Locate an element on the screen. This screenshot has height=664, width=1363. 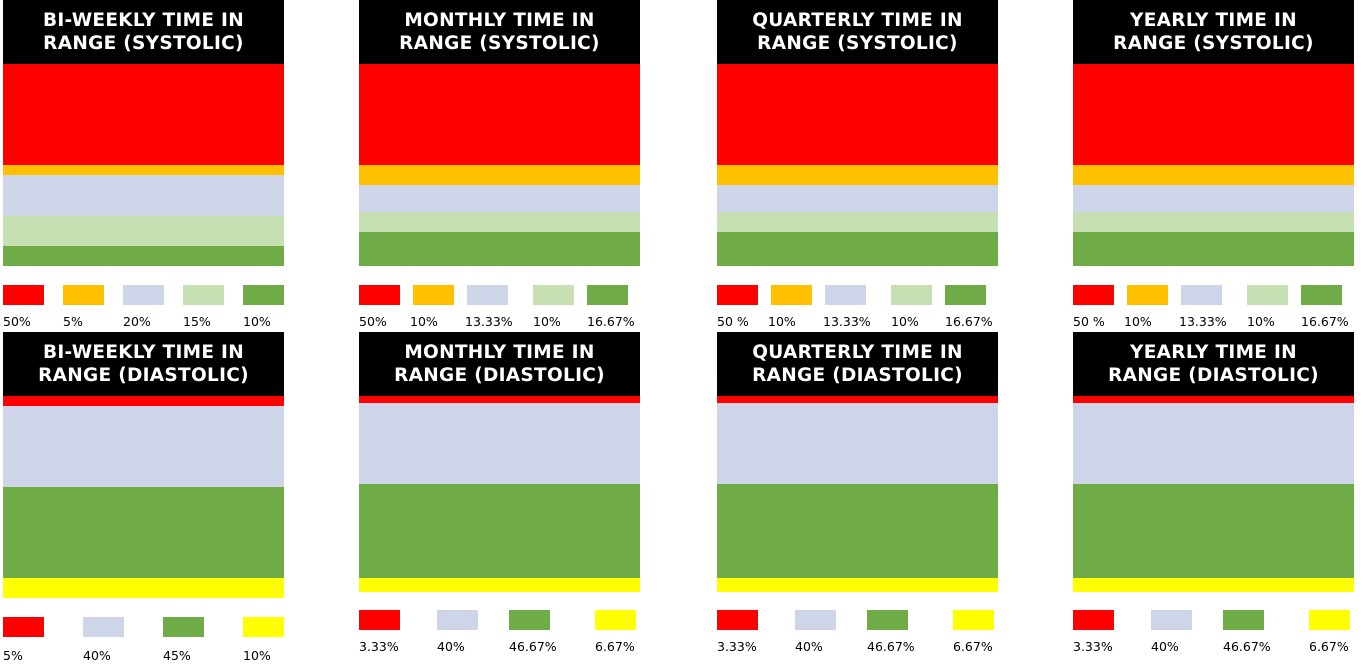
chart-title: BI-WEEKLY TIME IN RANGE (DIASTOLIC) is located at coordinates (143, 364).